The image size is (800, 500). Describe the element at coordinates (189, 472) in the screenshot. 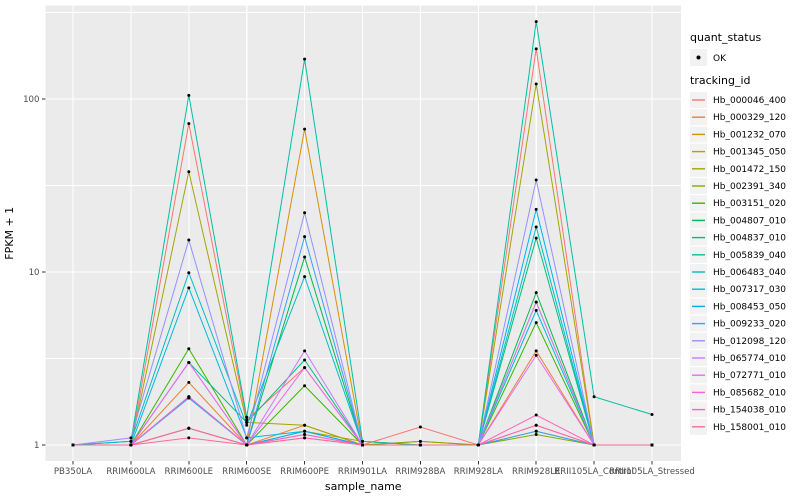

I see `x-tick-label: RRIM600LE` at that location.